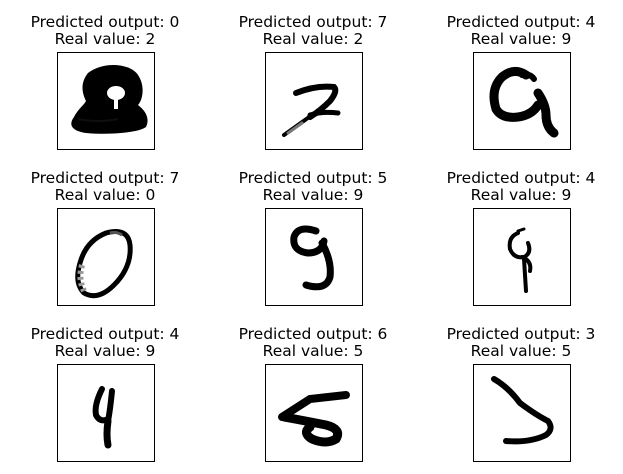 The width and height of the screenshot is (623, 474). I want to click on predicted-label: Predicted output: 5, so click(313, 178).